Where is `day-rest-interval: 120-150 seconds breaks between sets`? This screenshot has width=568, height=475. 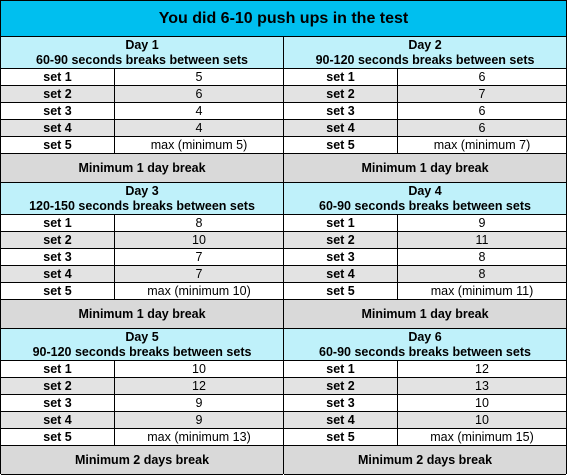
day-rest-interval: 120-150 seconds breaks between sets is located at coordinates (142, 206).